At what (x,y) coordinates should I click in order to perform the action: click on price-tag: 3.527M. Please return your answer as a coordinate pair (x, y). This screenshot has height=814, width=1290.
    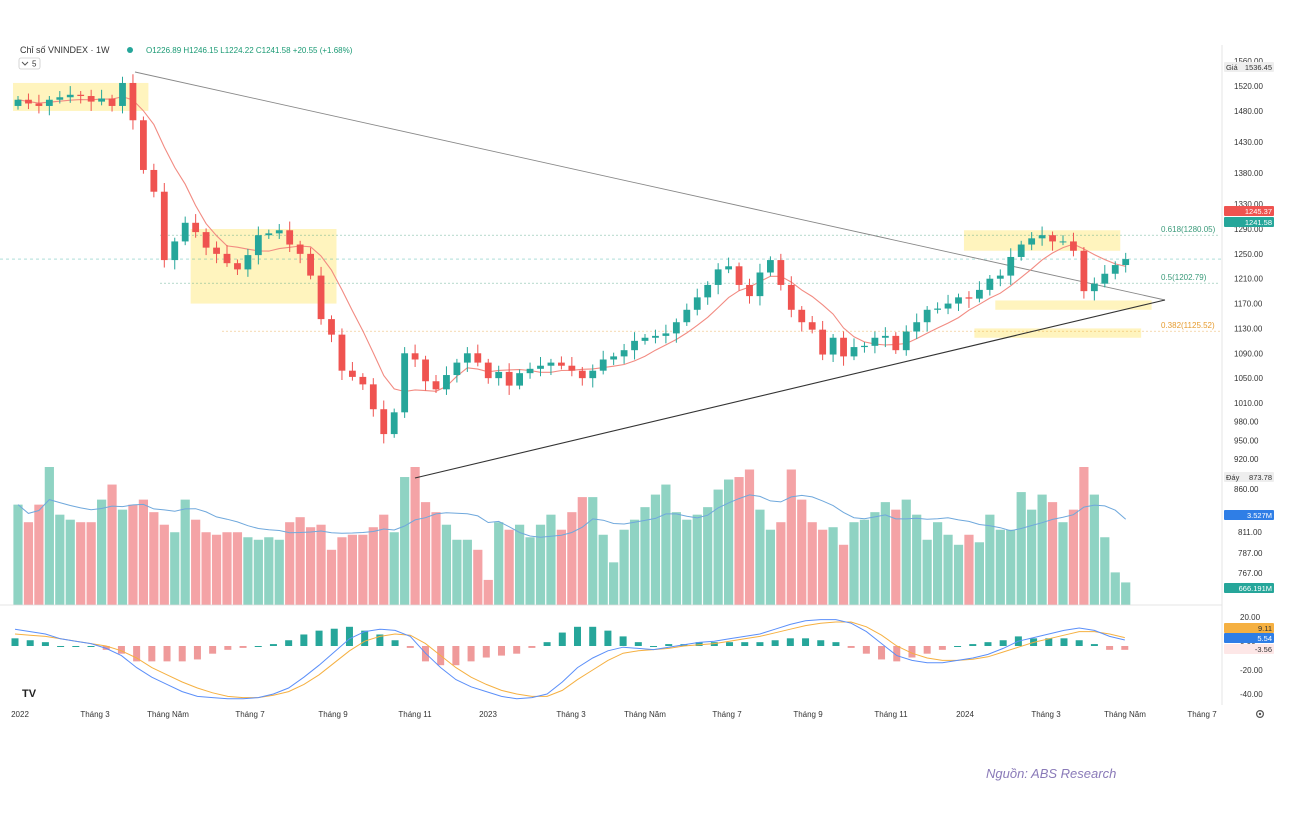
    Looking at the image, I should click on (1249, 515).